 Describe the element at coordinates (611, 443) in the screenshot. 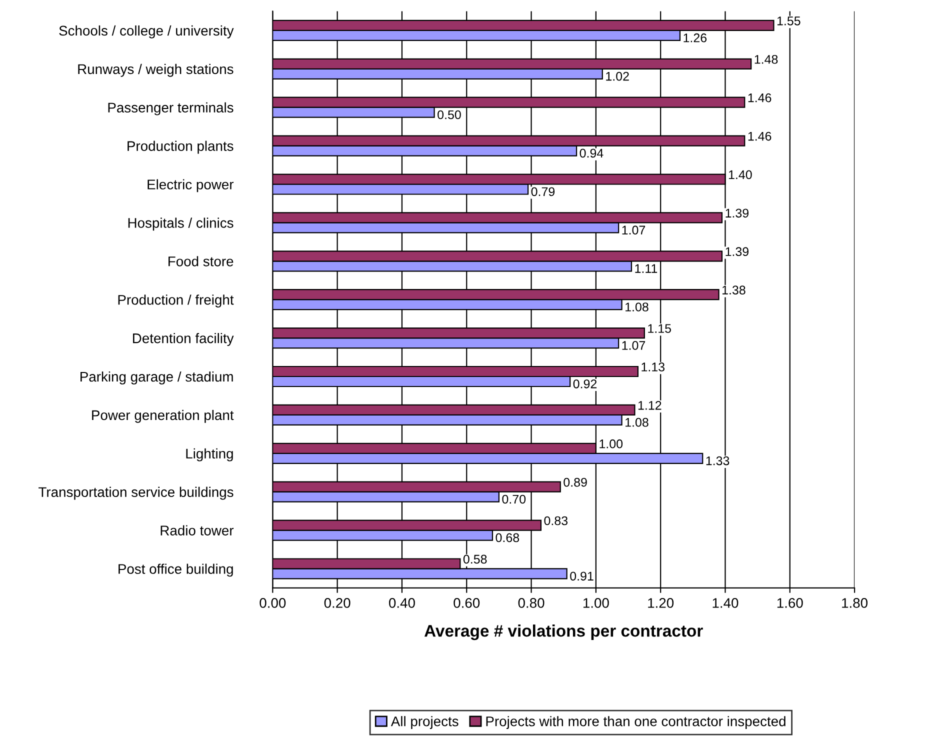

I see `data-label: 1.00` at that location.